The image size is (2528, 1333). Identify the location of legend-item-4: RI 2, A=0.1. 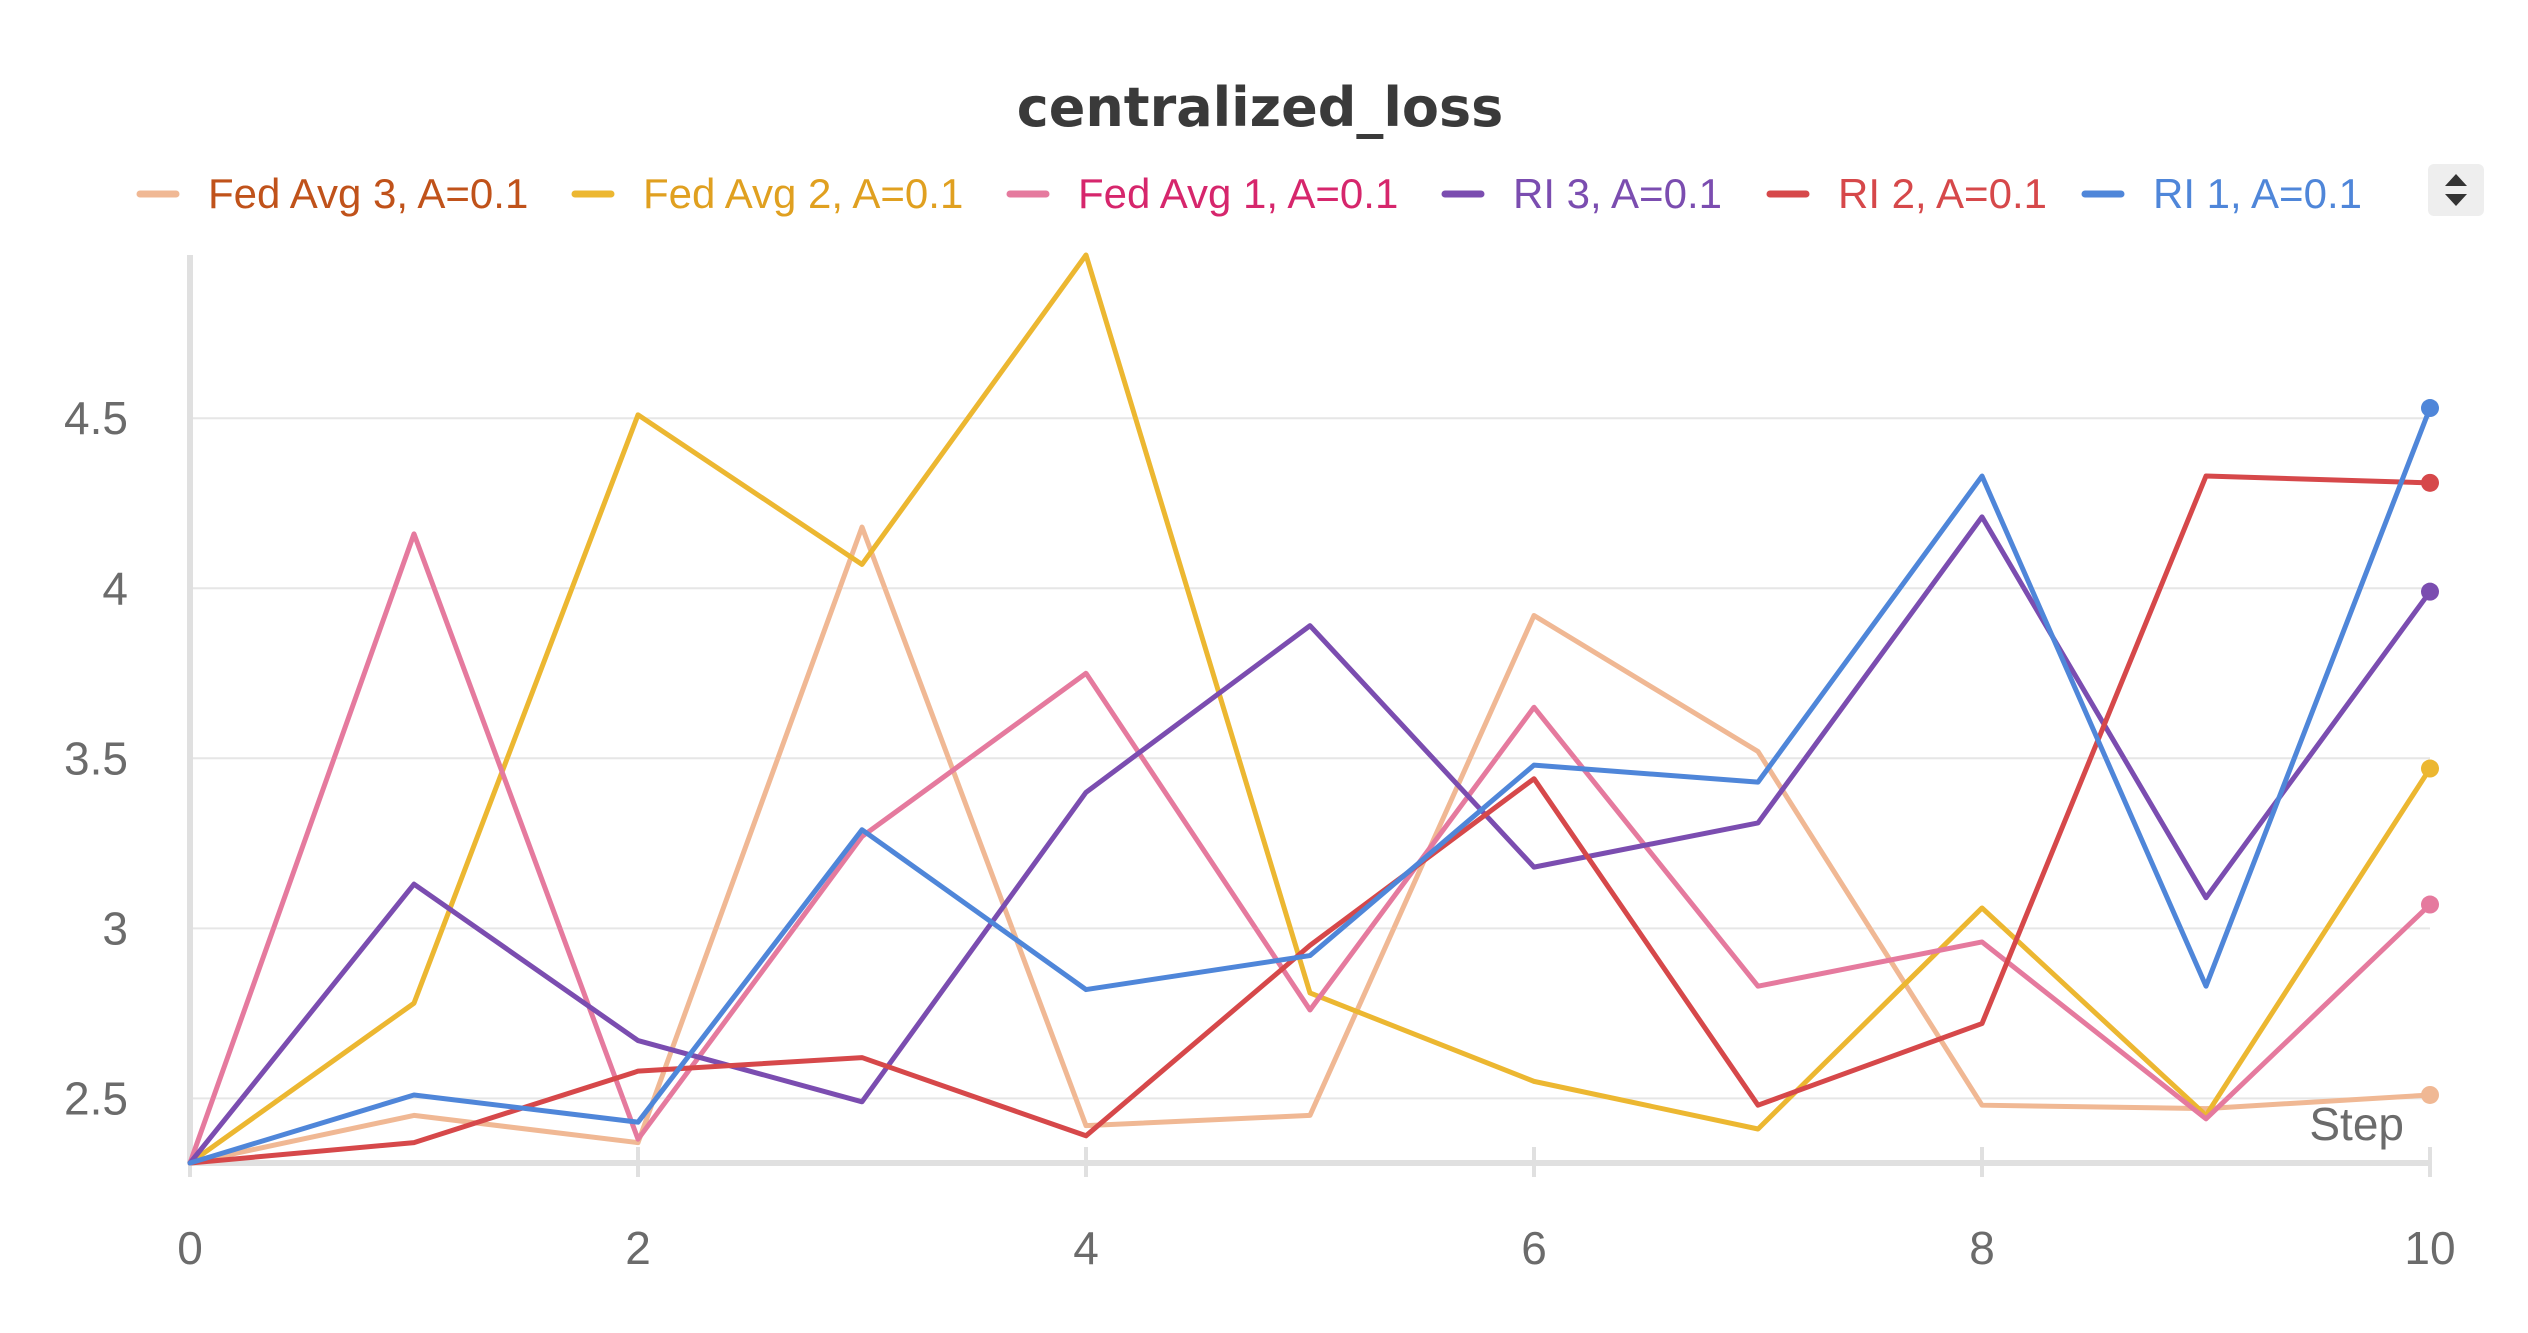
(1906, 193).